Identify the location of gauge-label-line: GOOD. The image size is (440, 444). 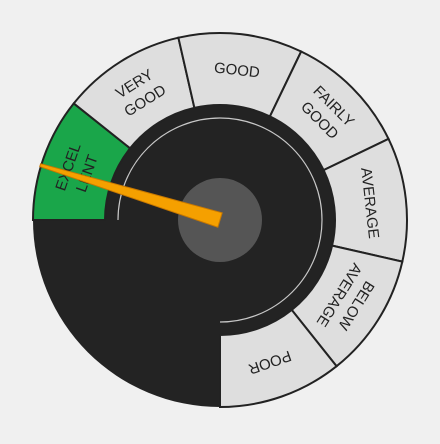
(237, 70).